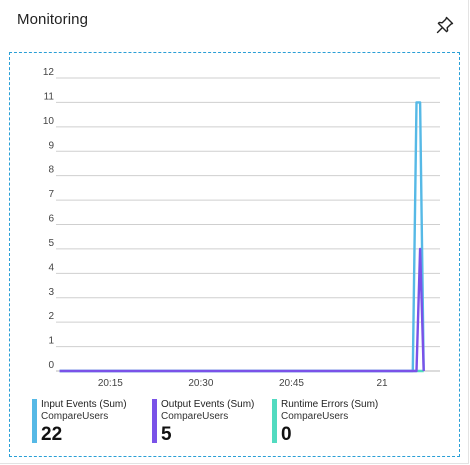  I want to click on legend-item-output-events: Output Events (Sum) CompareUsers 5, so click(203, 423).